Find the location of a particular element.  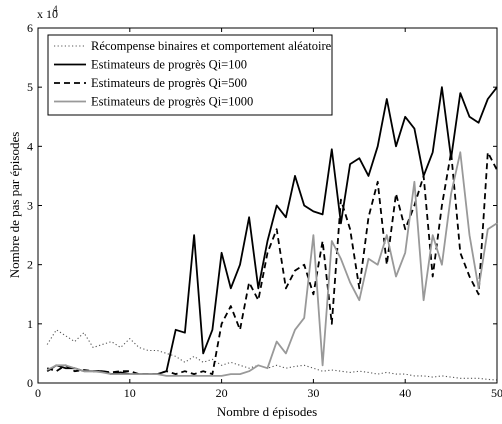

y-tick-label: 5 is located at coordinates (30, 87).